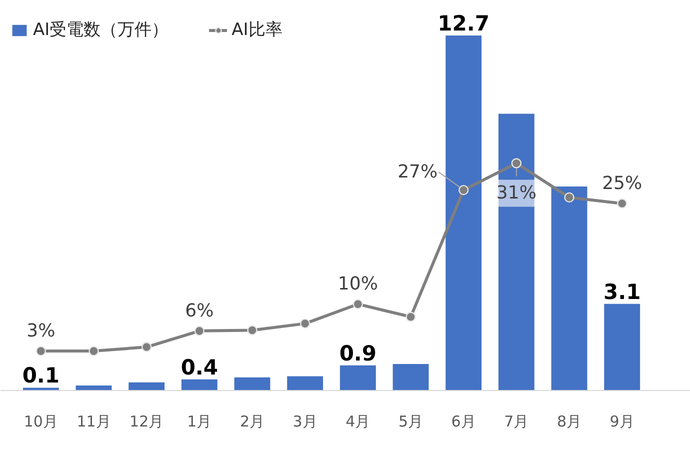  Describe the element at coordinates (199, 311) in the screenshot. I see `data-label: 6%` at that location.